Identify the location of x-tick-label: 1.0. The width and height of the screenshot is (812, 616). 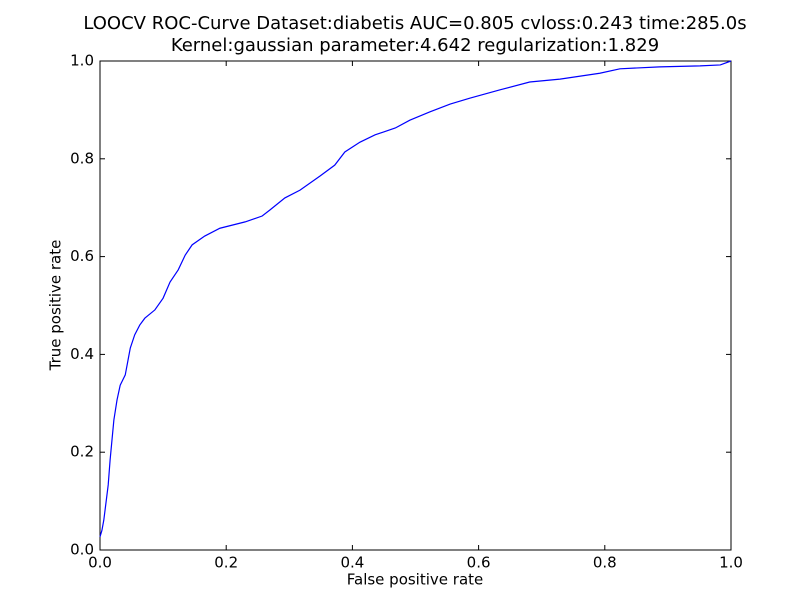
(731, 563).